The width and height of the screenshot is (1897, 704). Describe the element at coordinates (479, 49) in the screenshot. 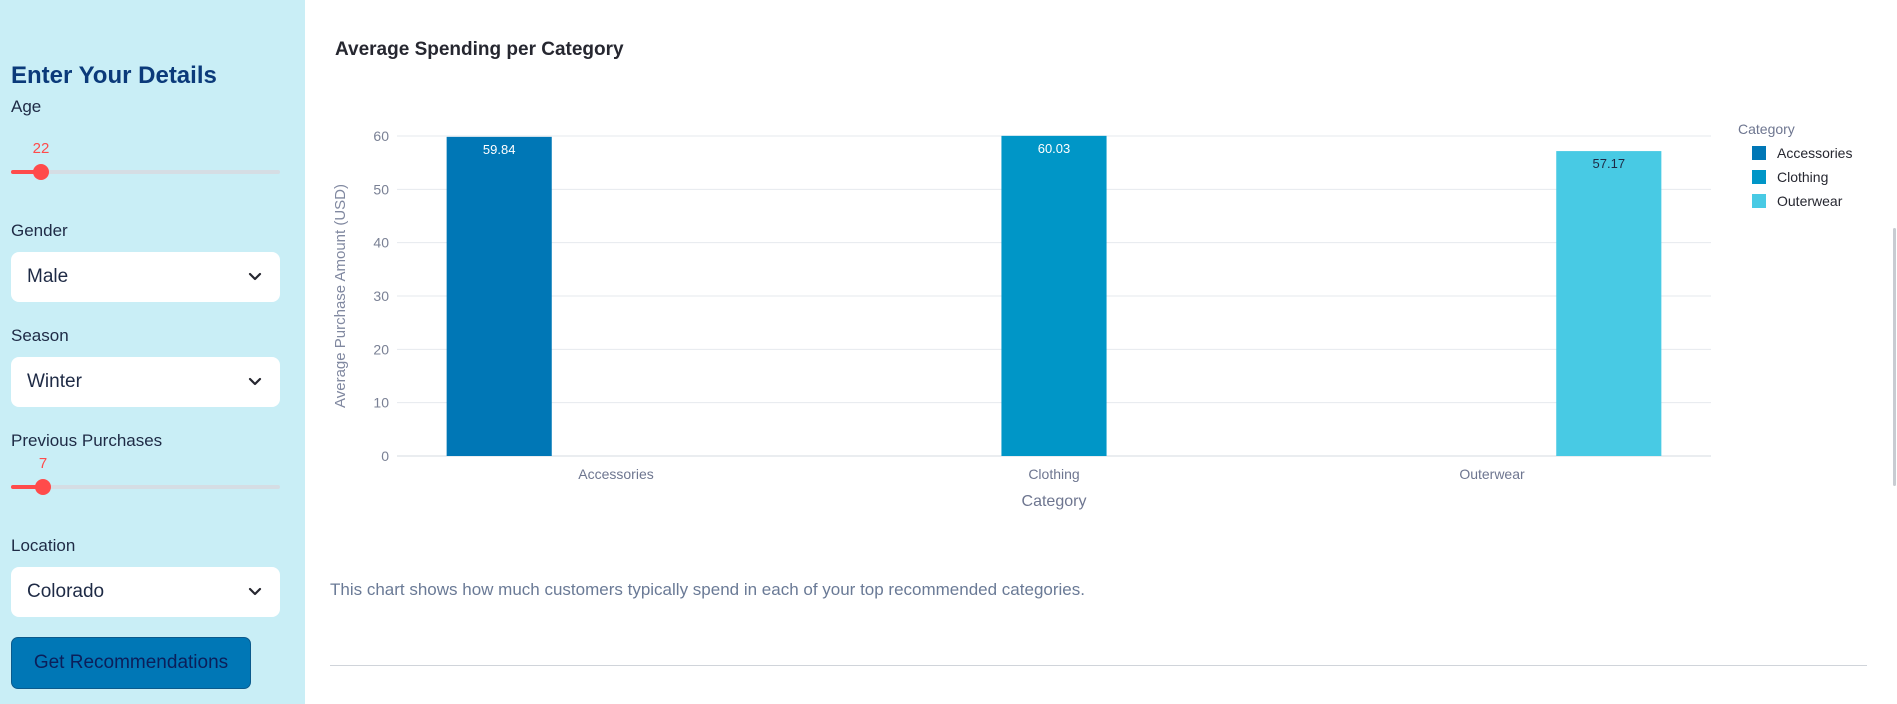

I see `chart-title: Average Spending per Category` at that location.